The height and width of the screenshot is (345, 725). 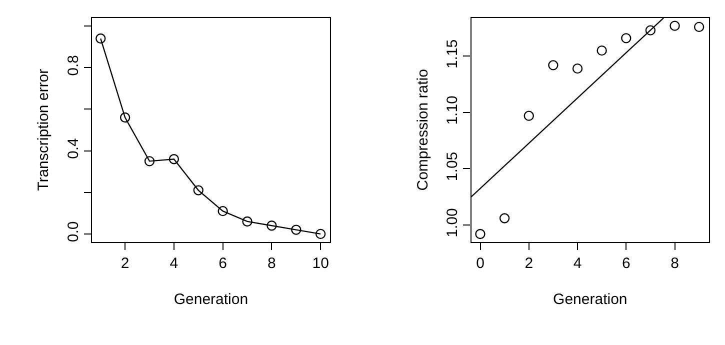 What do you see at coordinates (453, 167) in the screenshot?
I see `y-tick-label: 1.05` at bounding box center [453, 167].